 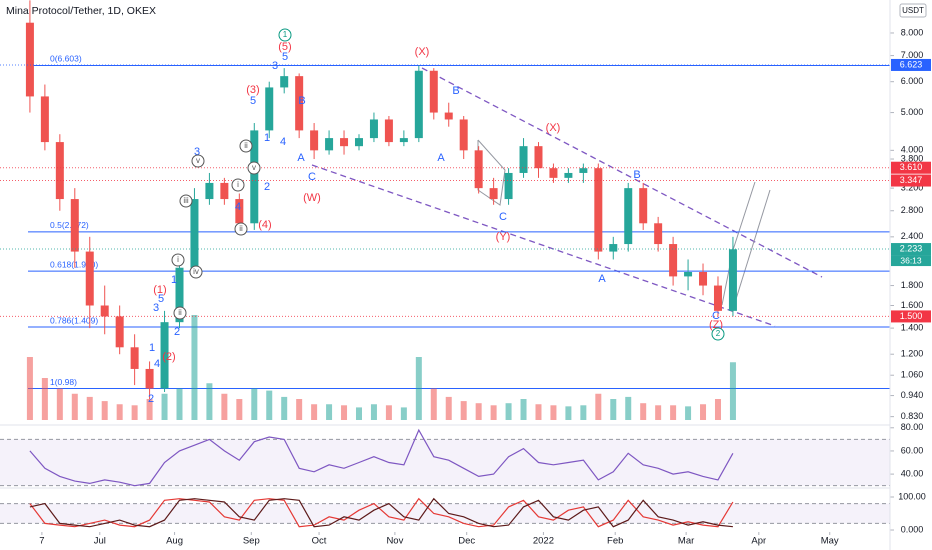 What do you see at coordinates (301, 158) in the screenshot?
I see `wave-label: A` at bounding box center [301, 158].